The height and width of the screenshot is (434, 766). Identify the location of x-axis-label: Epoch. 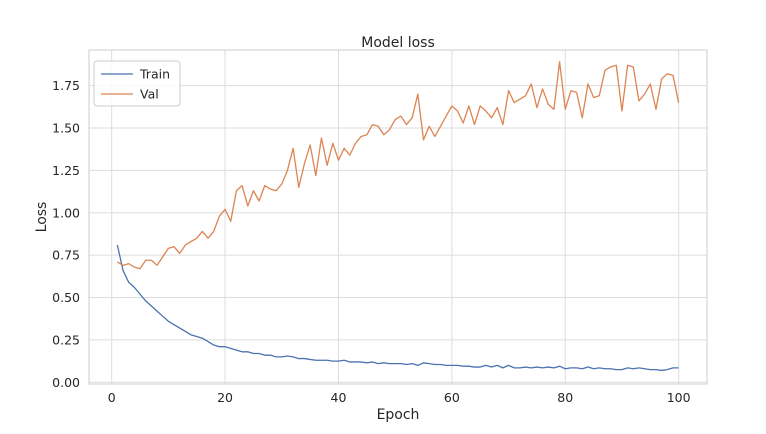
(398, 415).